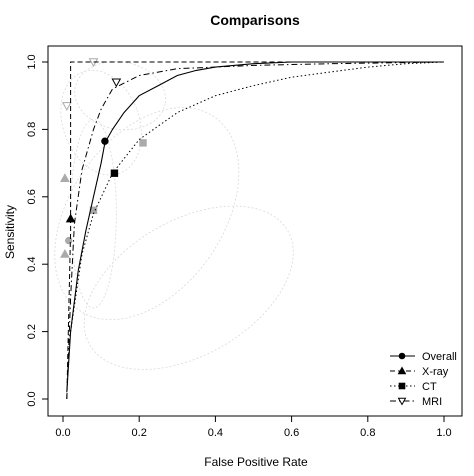 The width and height of the screenshot is (474, 476). Describe the element at coordinates (32, 61) in the screenshot. I see `y-tick-label: 1.0` at that location.